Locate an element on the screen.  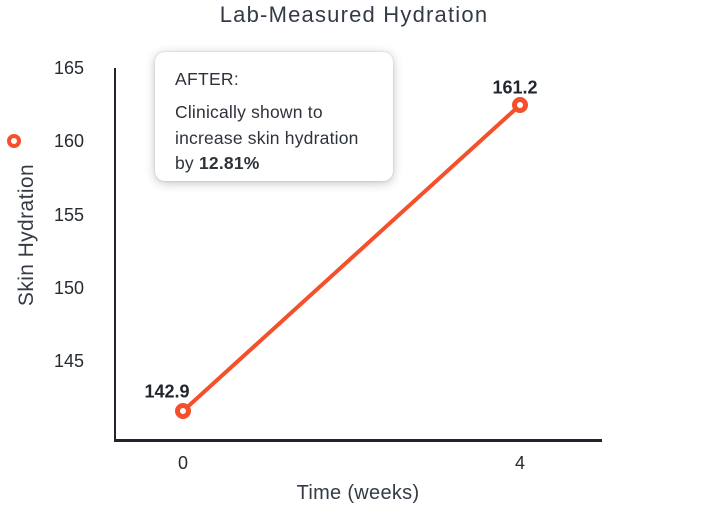
data-point-label: 161.2 is located at coordinates (515, 87).